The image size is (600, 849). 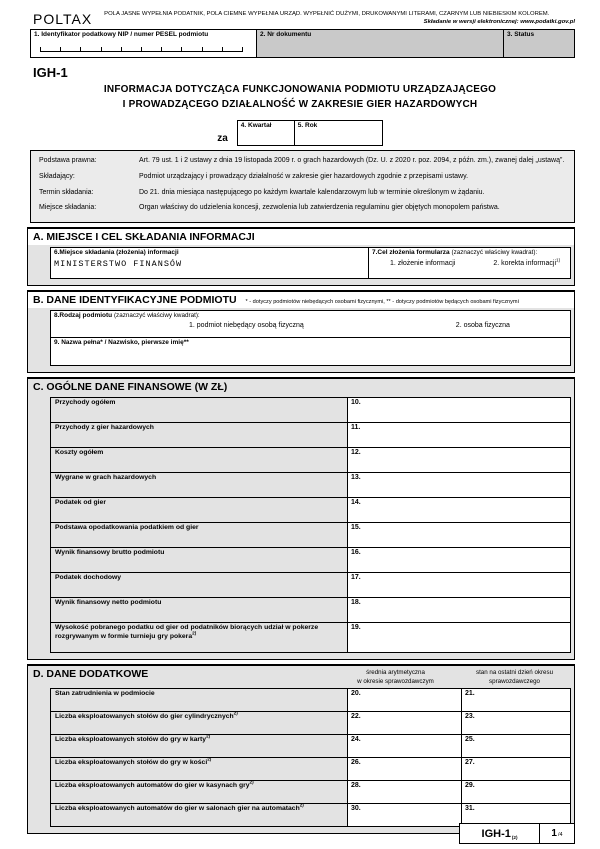 What do you see at coordinates (310, 411) in the screenshot?
I see `table-row: Przychody ogółem 10.` at bounding box center [310, 411].